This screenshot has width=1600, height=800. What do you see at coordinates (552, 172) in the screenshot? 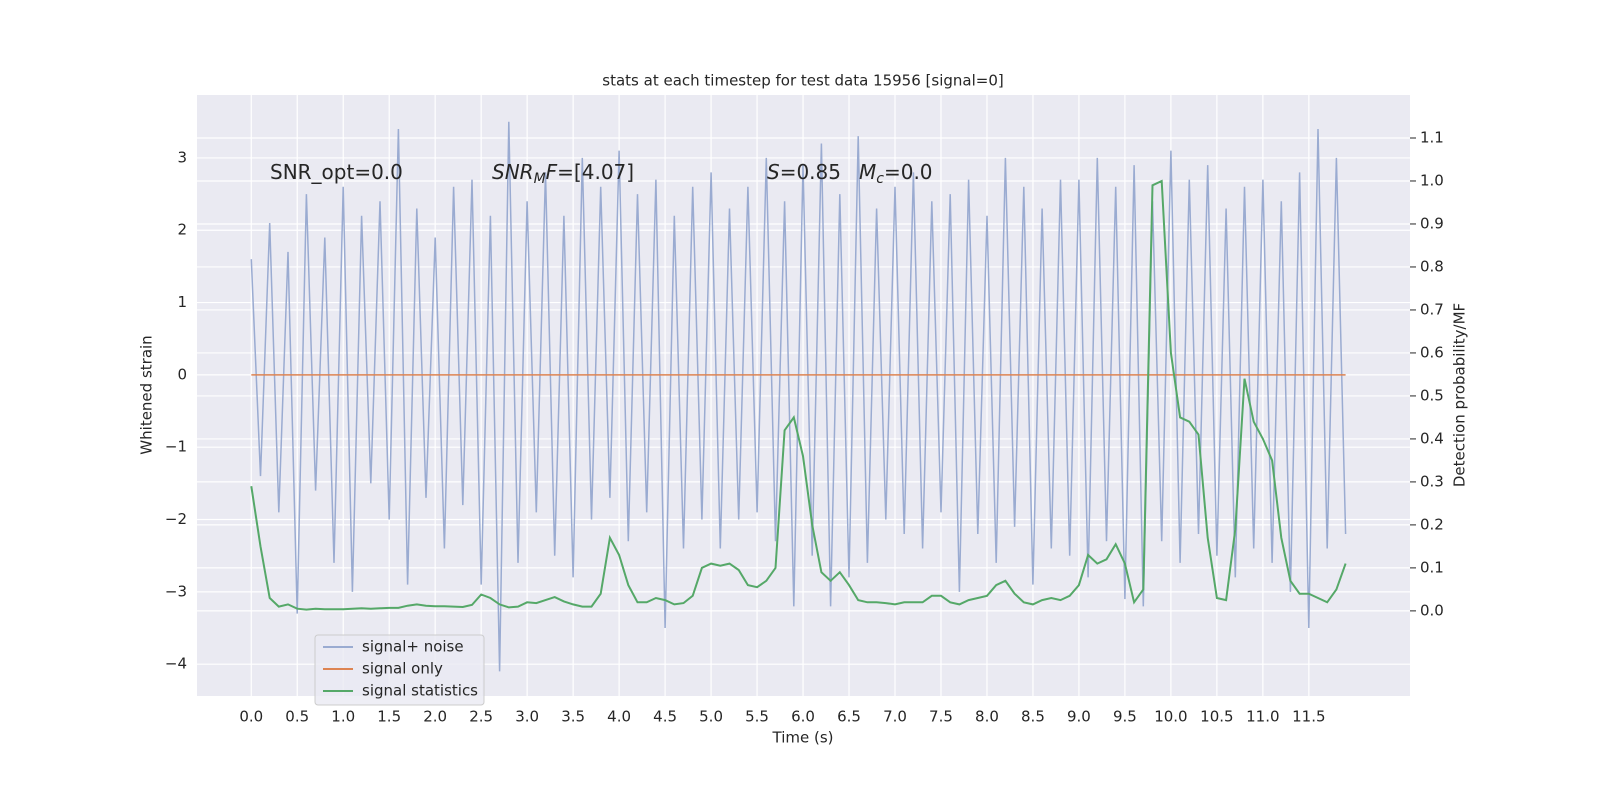
I see `annotation-part: F` at bounding box center [552, 172].